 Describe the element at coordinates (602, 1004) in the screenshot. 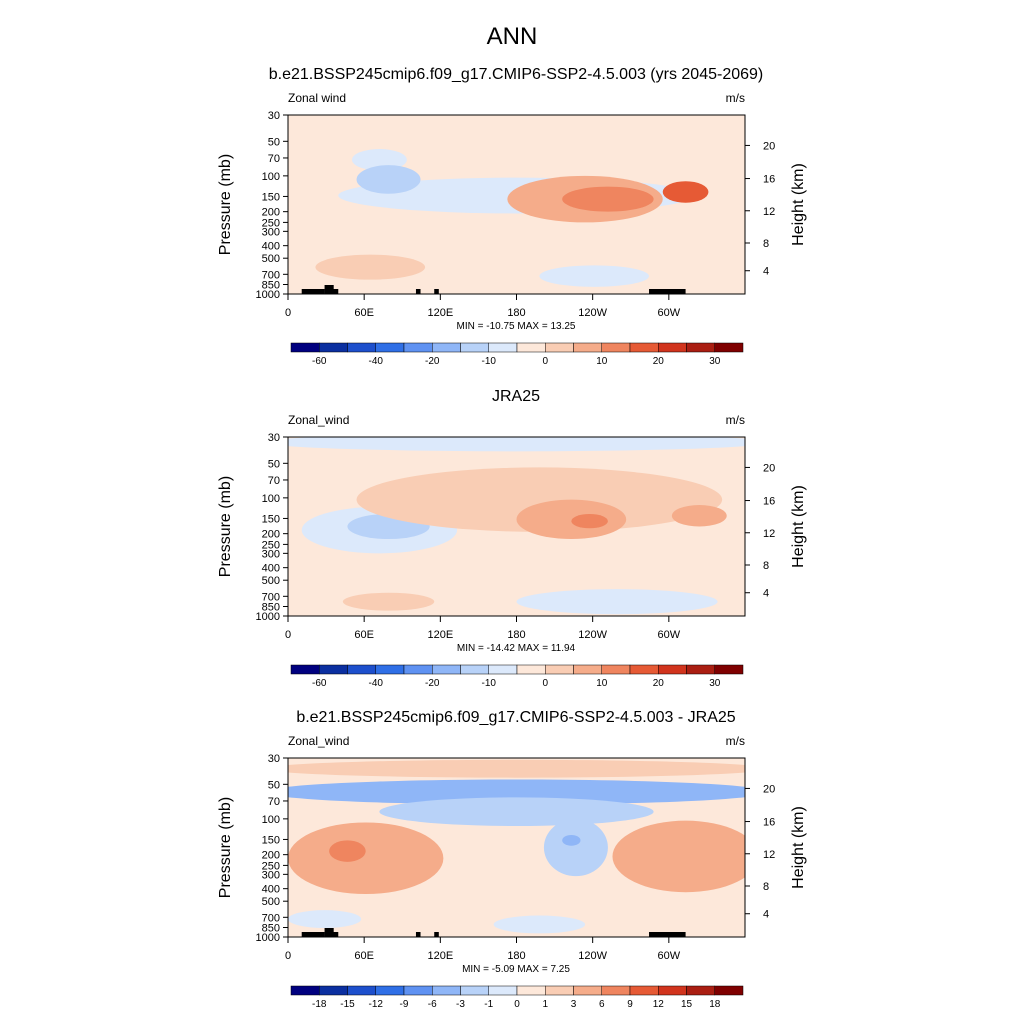

I see `colorbar-label: 6` at that location.